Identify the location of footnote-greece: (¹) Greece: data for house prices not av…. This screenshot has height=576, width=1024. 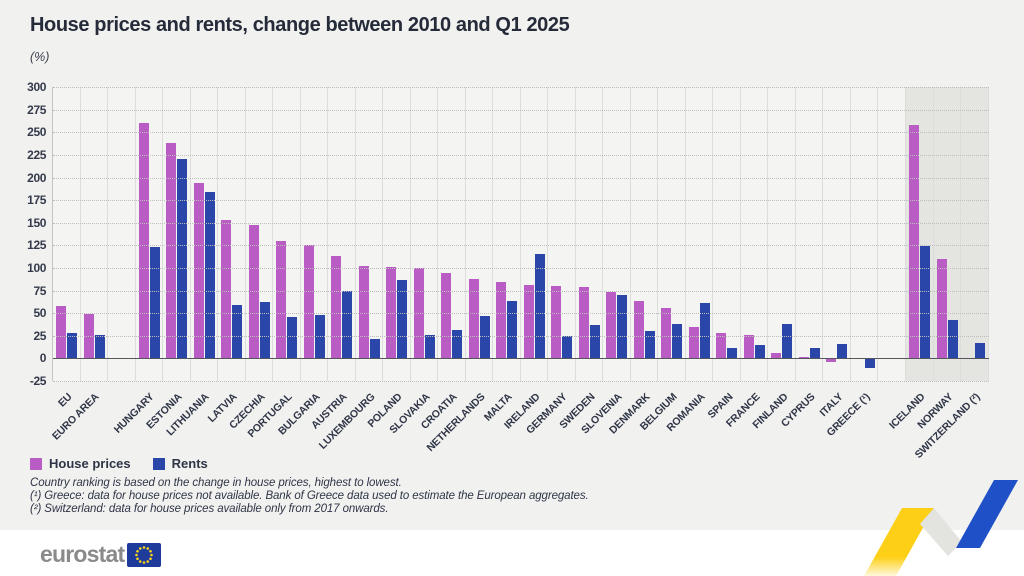
(309, 496).